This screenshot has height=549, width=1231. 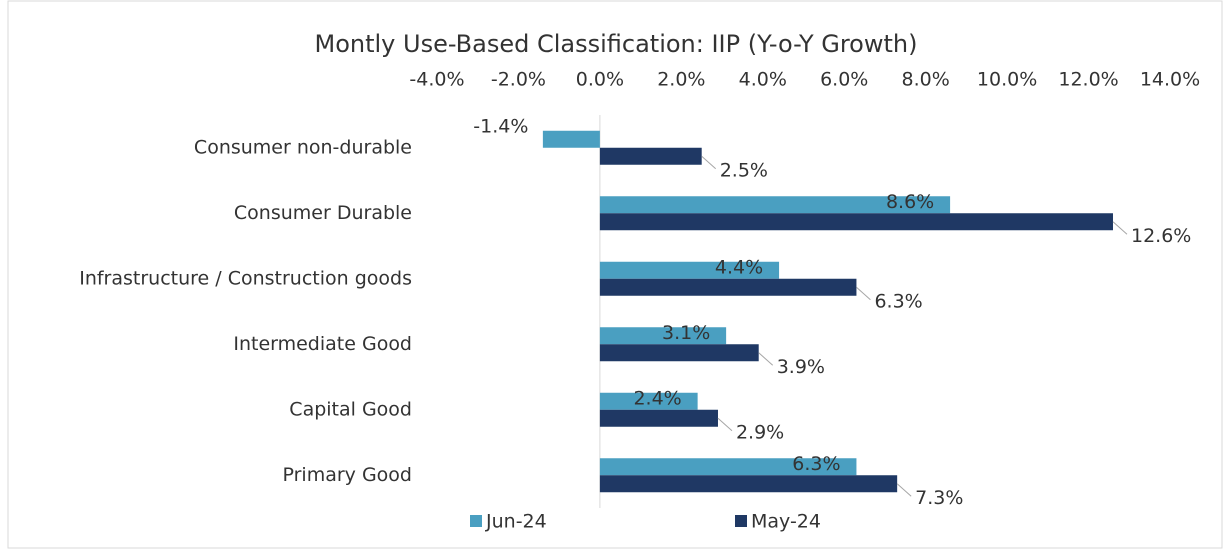 I want to click on y-tick-label: Capital Good, so click(x=350, y=409).